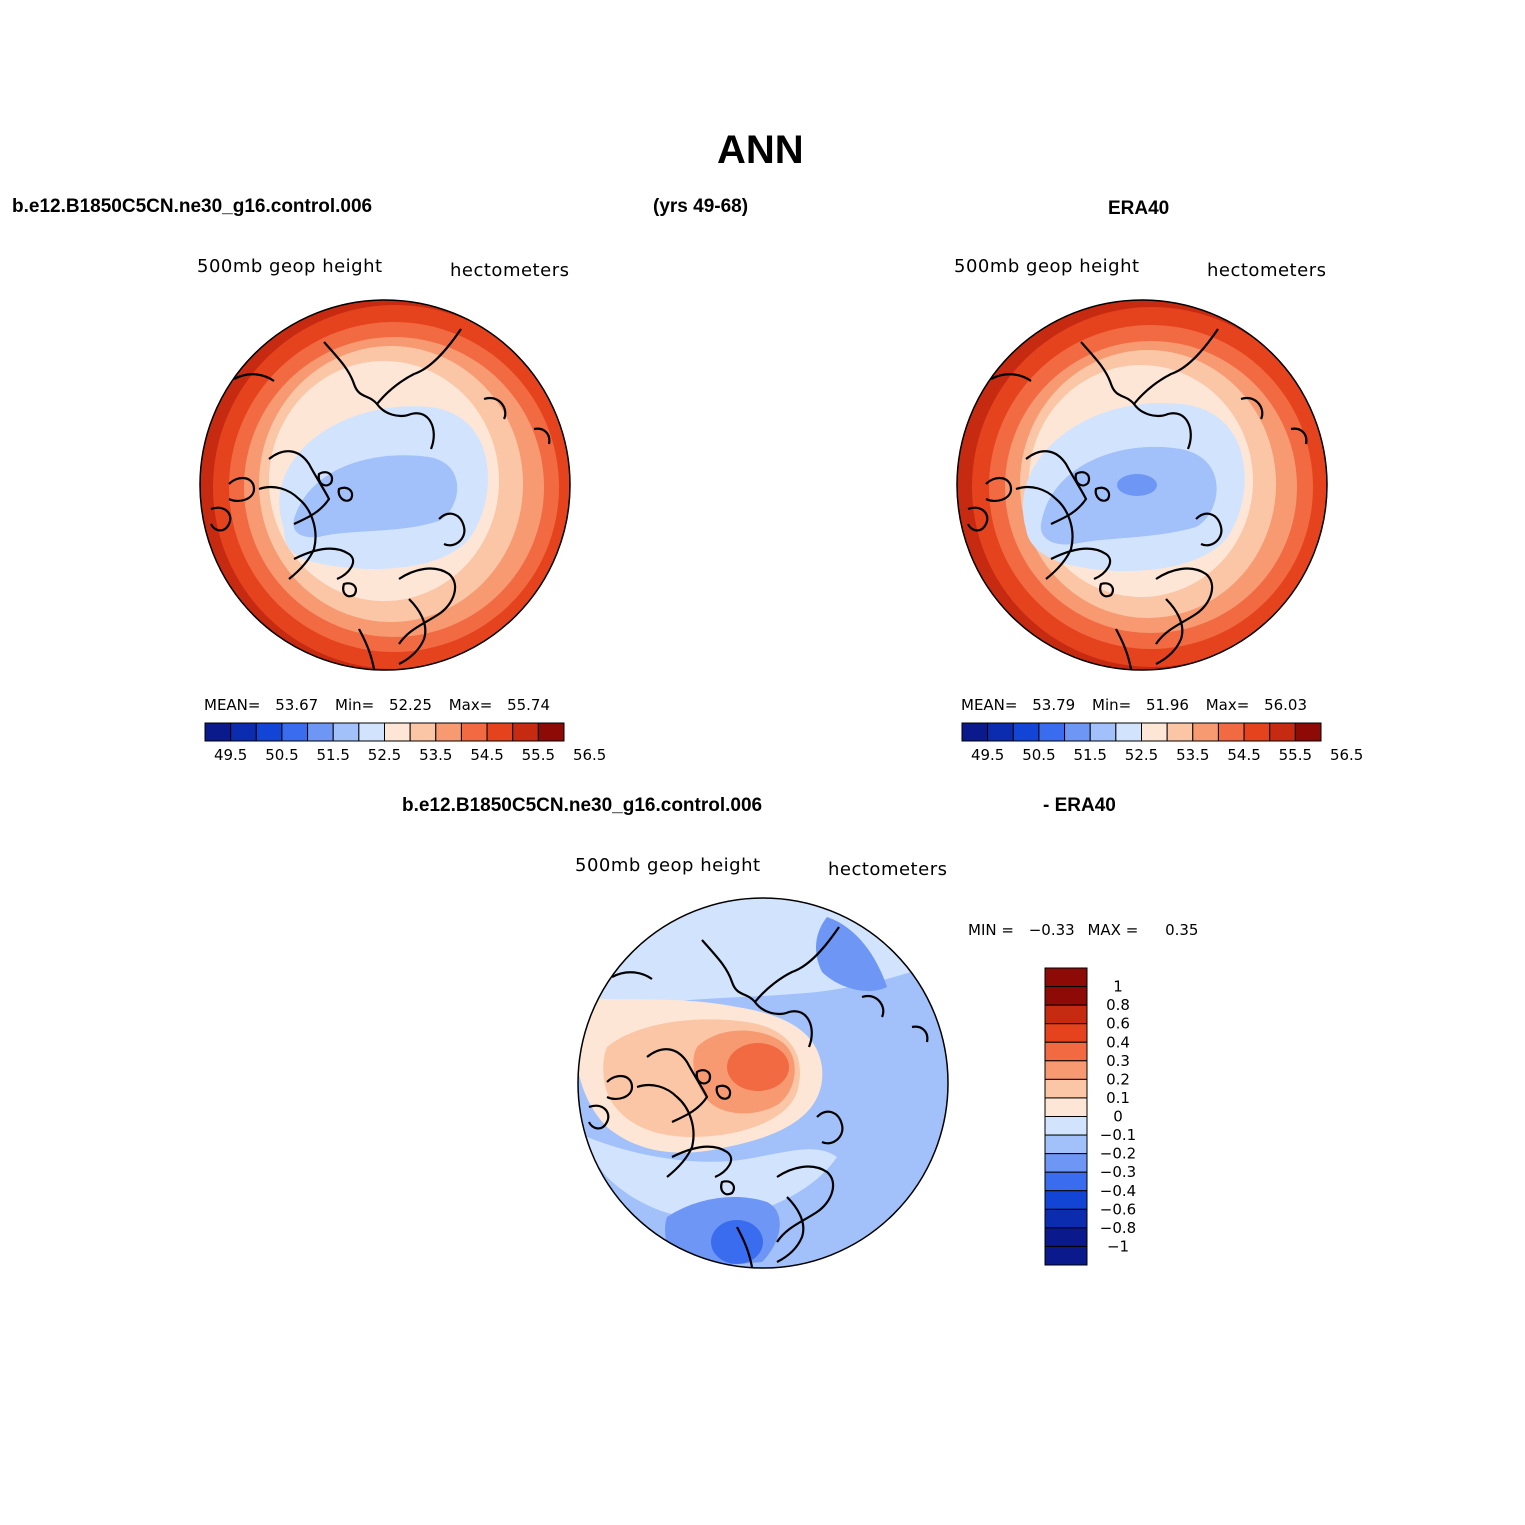 The width and height of the screenshot is (1525, 1525). What do you see at coordinates (192, 206) in the screenshot?
I see `case-name: b.e12.B1850C5CN.ne30_g16.control.006` at bounding box center [192, 206].